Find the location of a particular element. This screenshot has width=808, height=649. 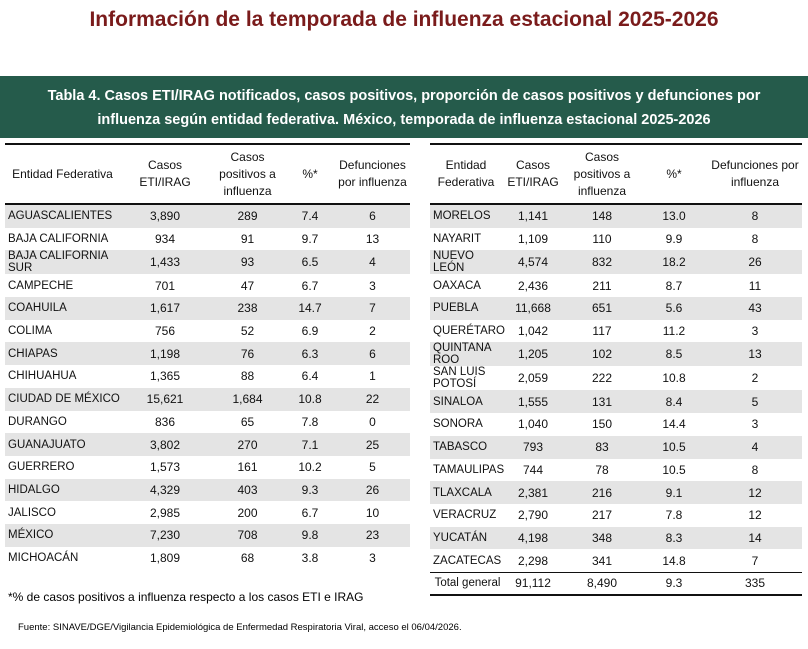

state-name: HIDALGO is located at coordinates (62, 490).